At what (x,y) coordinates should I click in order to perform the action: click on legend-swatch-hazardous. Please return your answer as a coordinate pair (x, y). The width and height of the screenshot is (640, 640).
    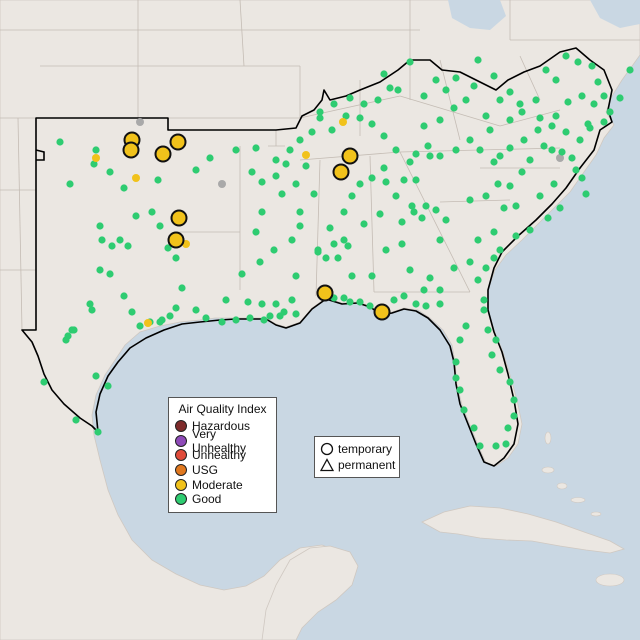
    Looking at the image, I should click on (181, 426).